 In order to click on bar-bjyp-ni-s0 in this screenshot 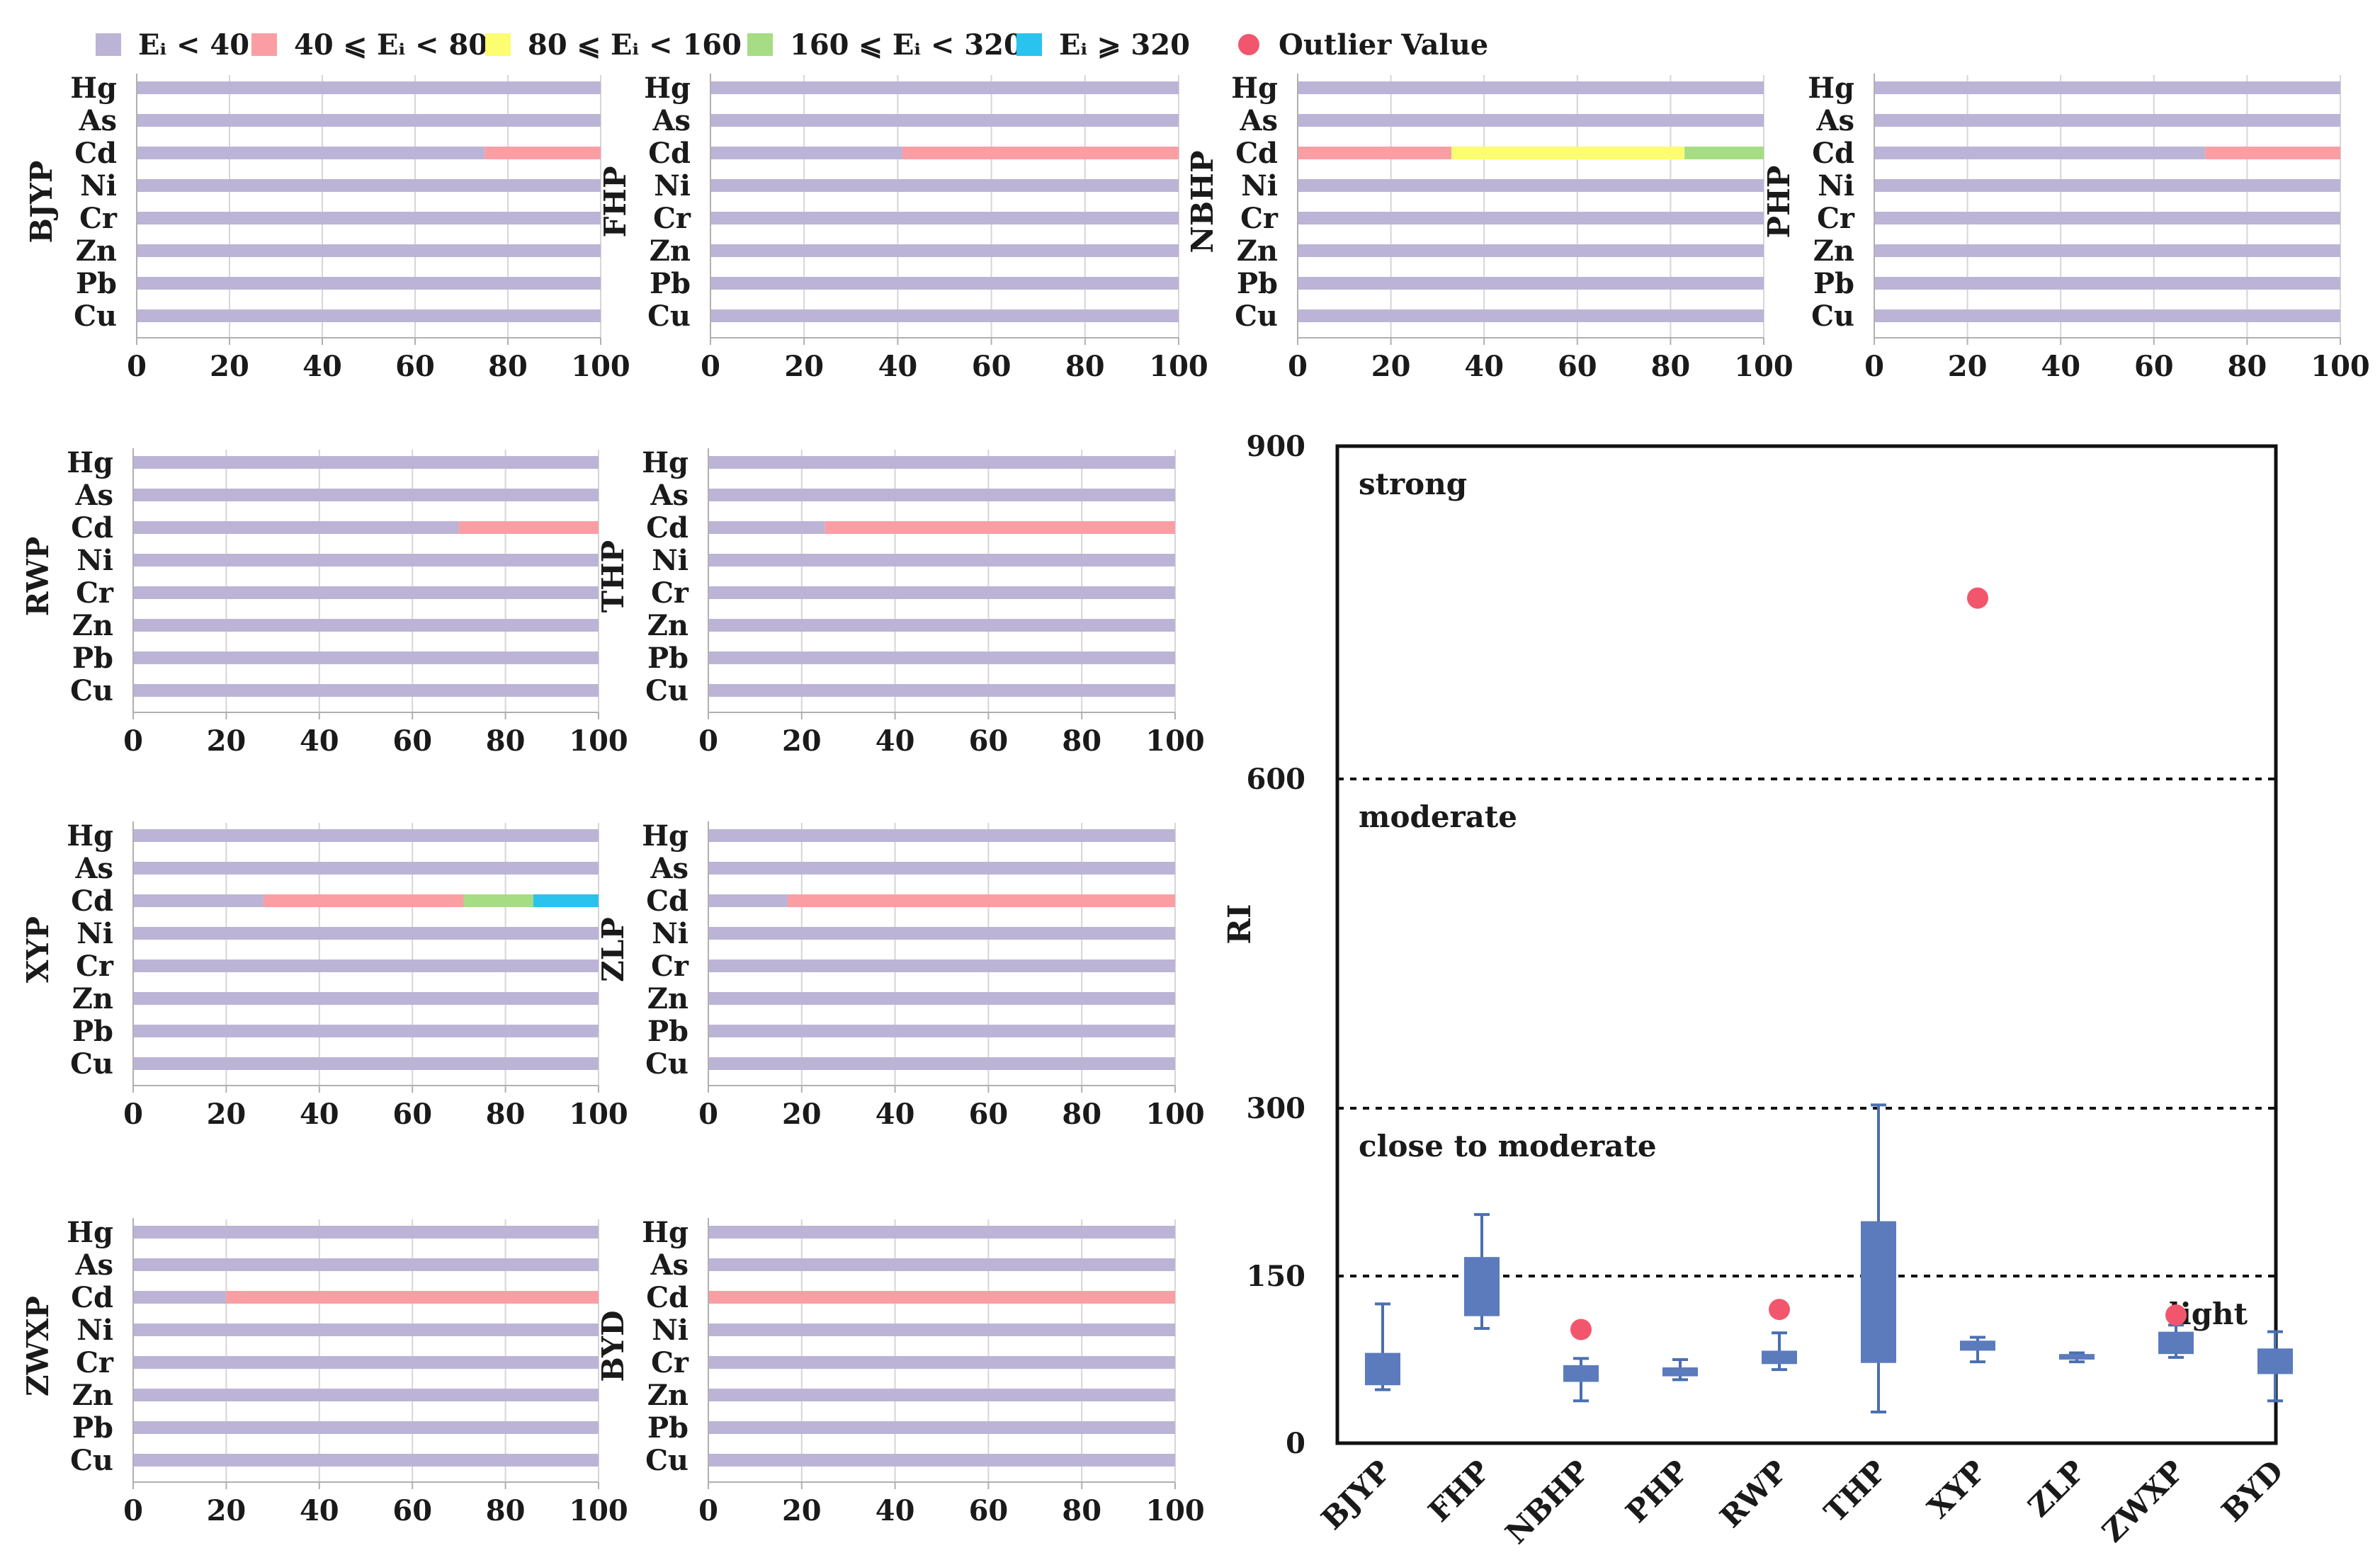, I will do `click(369, 185)`.